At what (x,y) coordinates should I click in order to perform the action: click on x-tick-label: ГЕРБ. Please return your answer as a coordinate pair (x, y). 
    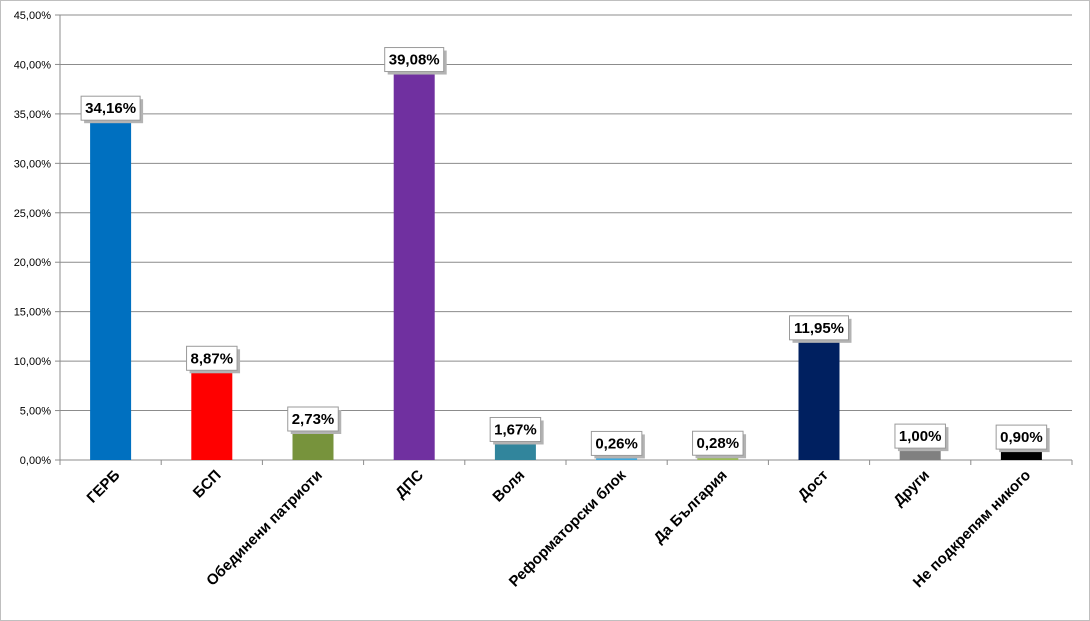
    Looking at the image, I should click on (104, 487).